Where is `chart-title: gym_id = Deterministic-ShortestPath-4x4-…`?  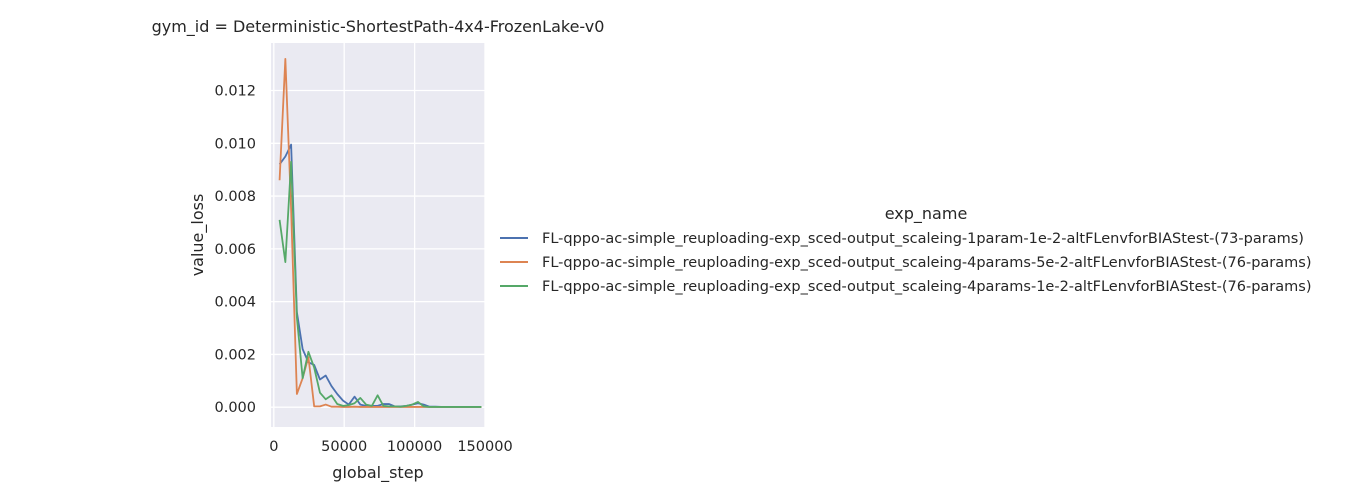
chart-title: gym_id = Deterministic-ShortestPath-4x4-… is located at coordinates (378, 27).